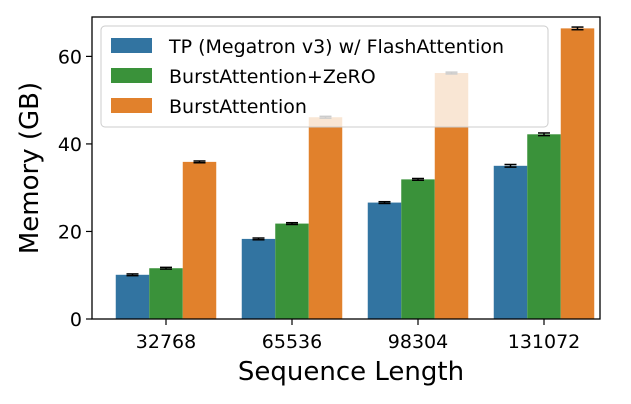 This screenshot has width=631, height=404. Describe the element at coordinates (351, 372) in the screenshot. I see `x-axis-label: Sequence Length` at that location.